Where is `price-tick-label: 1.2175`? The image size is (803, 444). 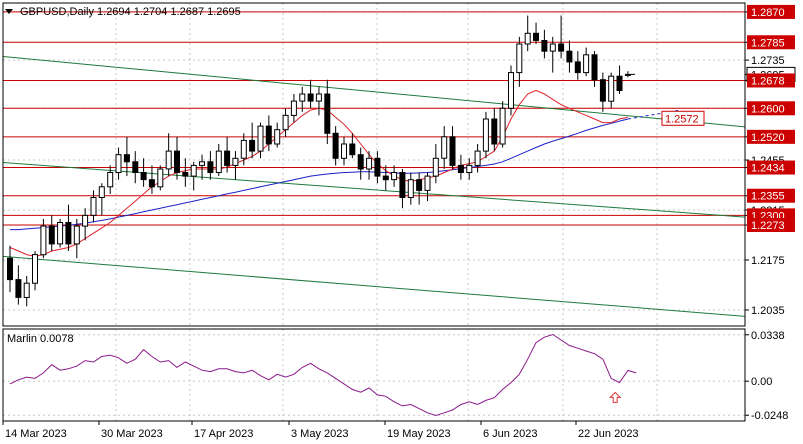 price-tick-label: 1.2175 is located at coordinates (768, 261).